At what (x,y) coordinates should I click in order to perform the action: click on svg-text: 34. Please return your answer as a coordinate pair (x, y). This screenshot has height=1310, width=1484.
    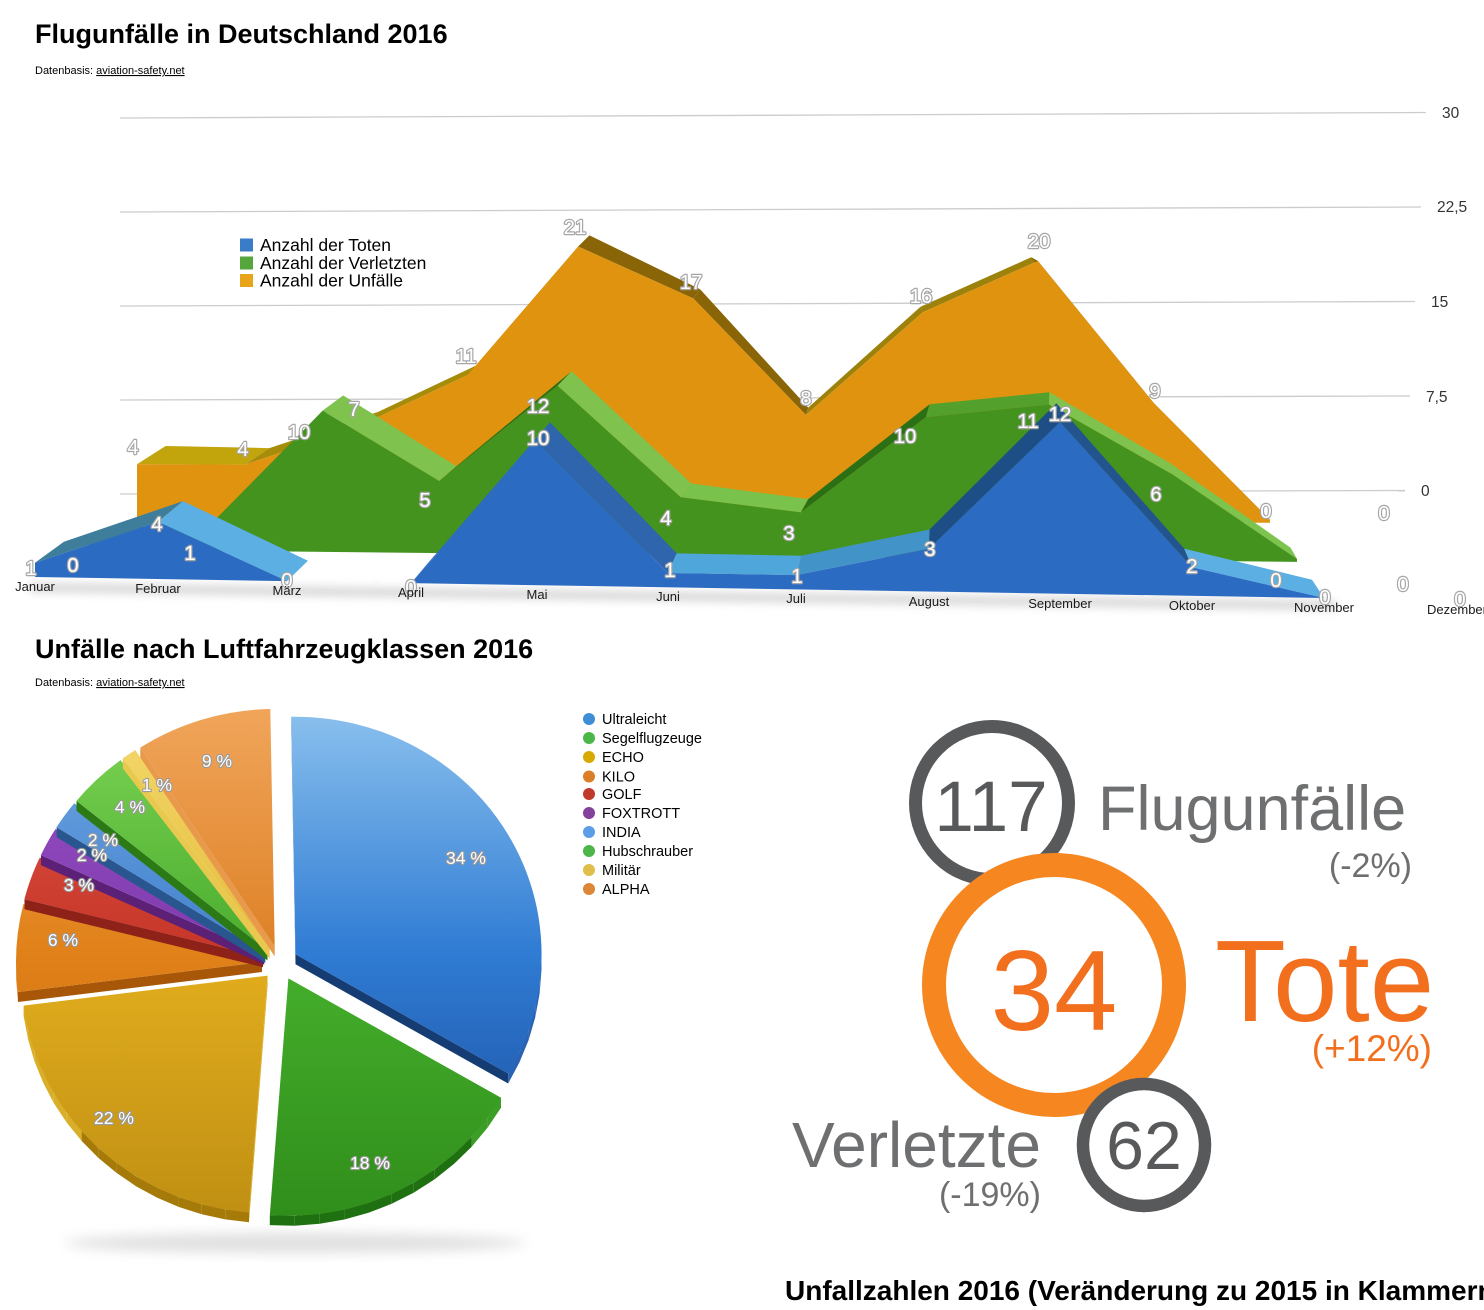
    Looking at the image, I should click on (1054, 991).